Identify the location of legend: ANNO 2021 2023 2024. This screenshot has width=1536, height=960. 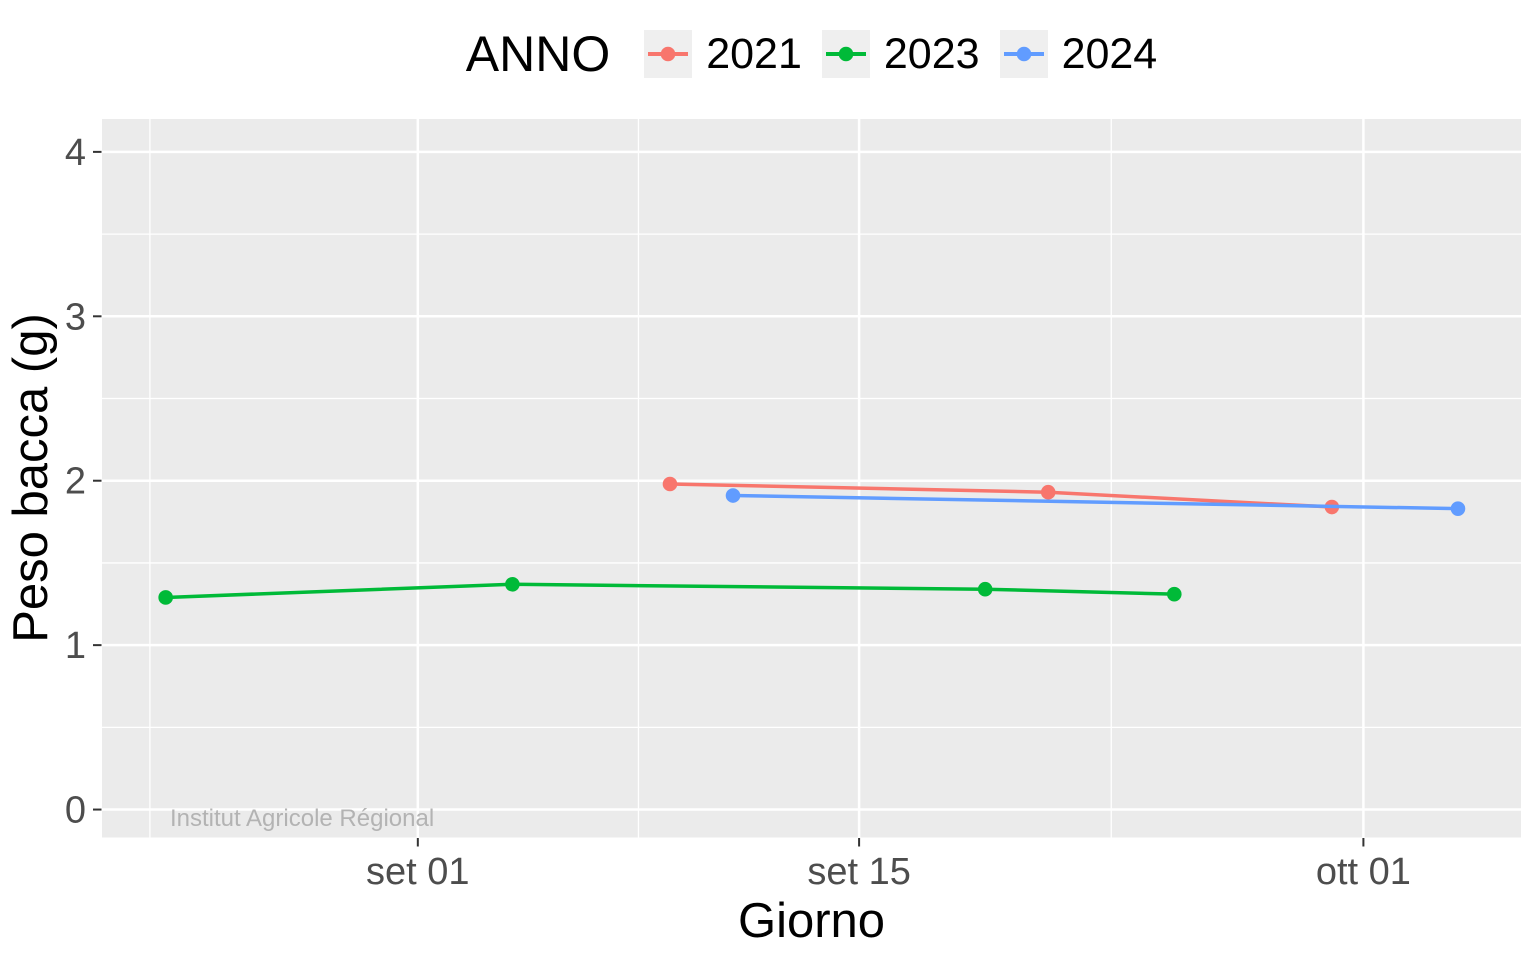
(811, 54).